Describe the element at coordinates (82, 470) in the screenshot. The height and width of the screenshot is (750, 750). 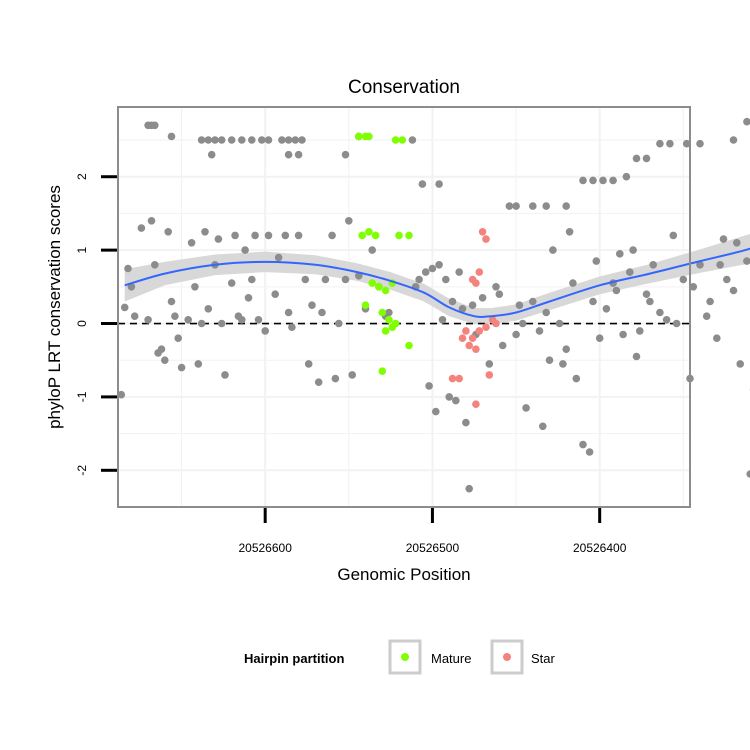
I see `y-tick-label: -2` at that location.